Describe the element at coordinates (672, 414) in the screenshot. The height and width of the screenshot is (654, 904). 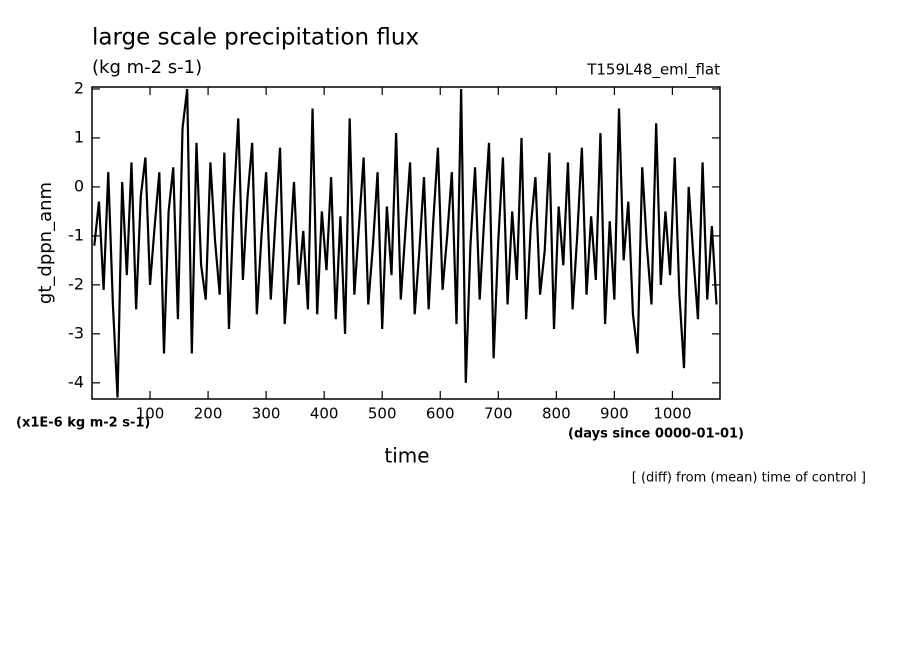
I see `x-tick-label: 1000` at that location.